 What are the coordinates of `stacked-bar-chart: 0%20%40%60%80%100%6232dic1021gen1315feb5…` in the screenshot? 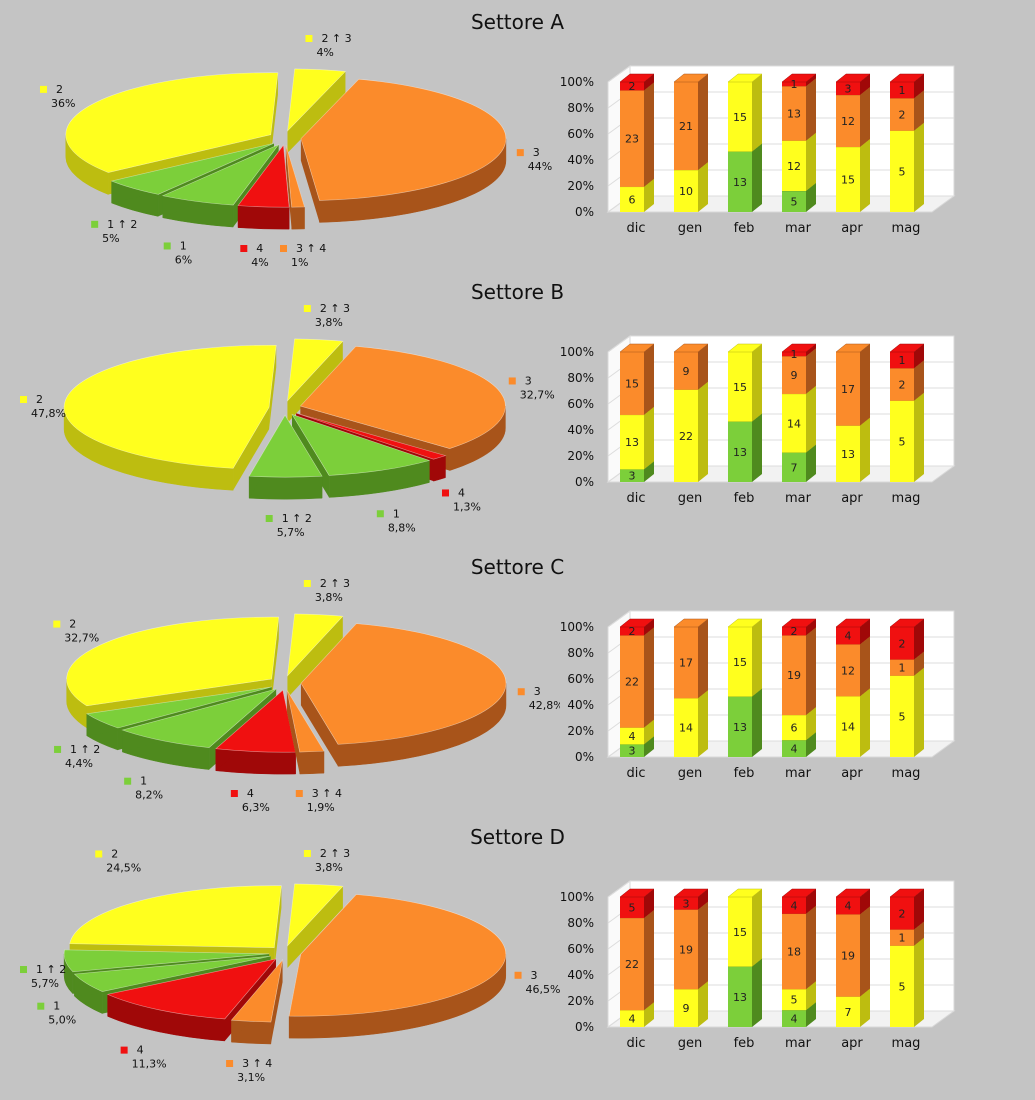 It's located at (758, 150).